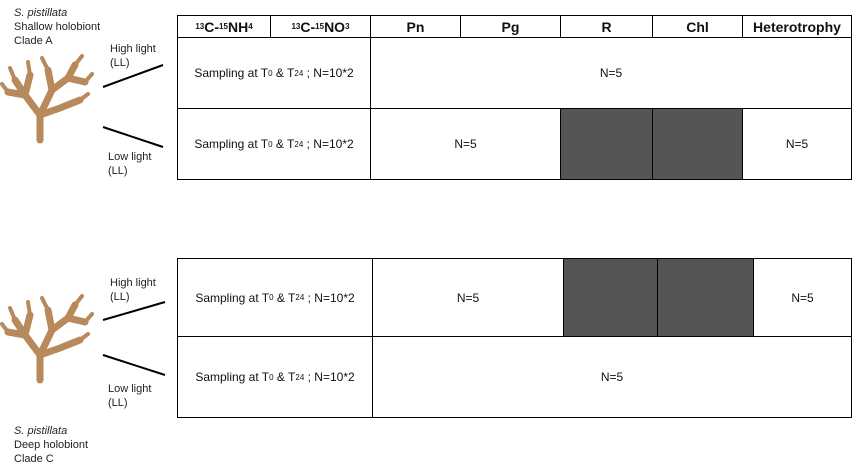 The width and height of the screenshot is (856, 468). Describe the element at coordinates (415, 26) in the screenshot. I see `header-cell: Pn` at that location.